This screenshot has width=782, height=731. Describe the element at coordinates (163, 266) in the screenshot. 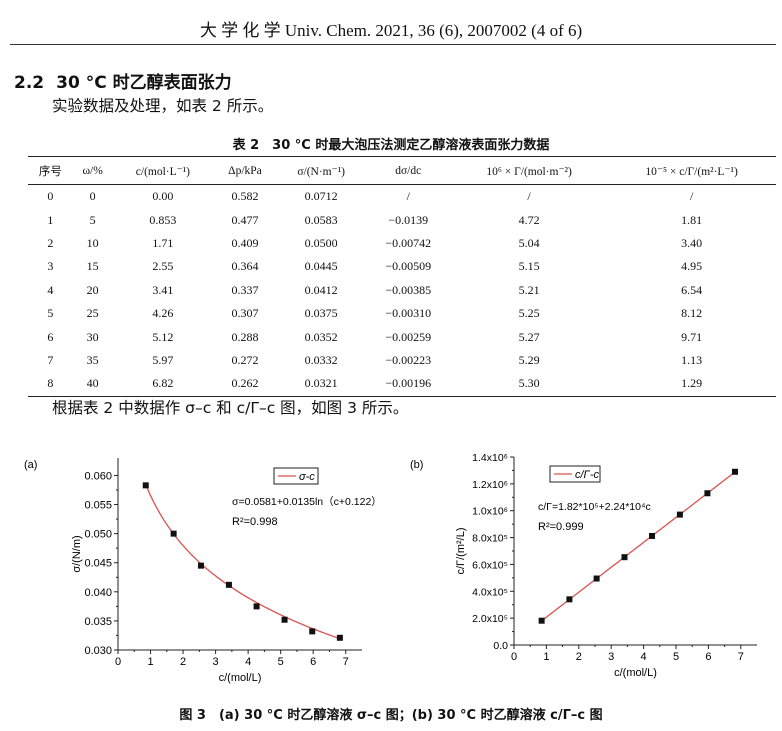

I see `table-cell: 2.55` at that location.